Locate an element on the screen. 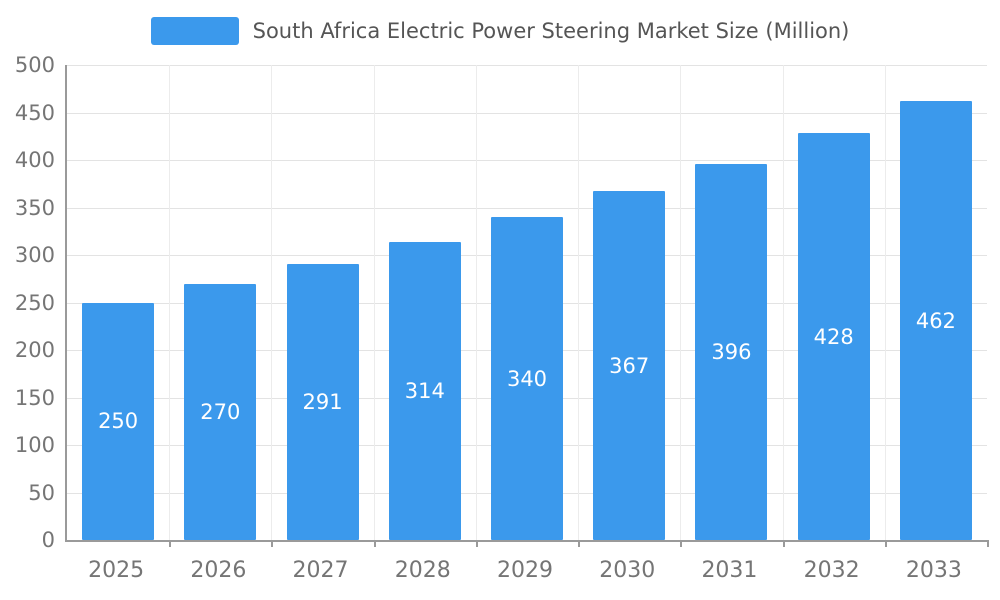 The width and height of the screenshot is (1000, 600). y-tick-label: 500 is located at coordinates (34, 65).